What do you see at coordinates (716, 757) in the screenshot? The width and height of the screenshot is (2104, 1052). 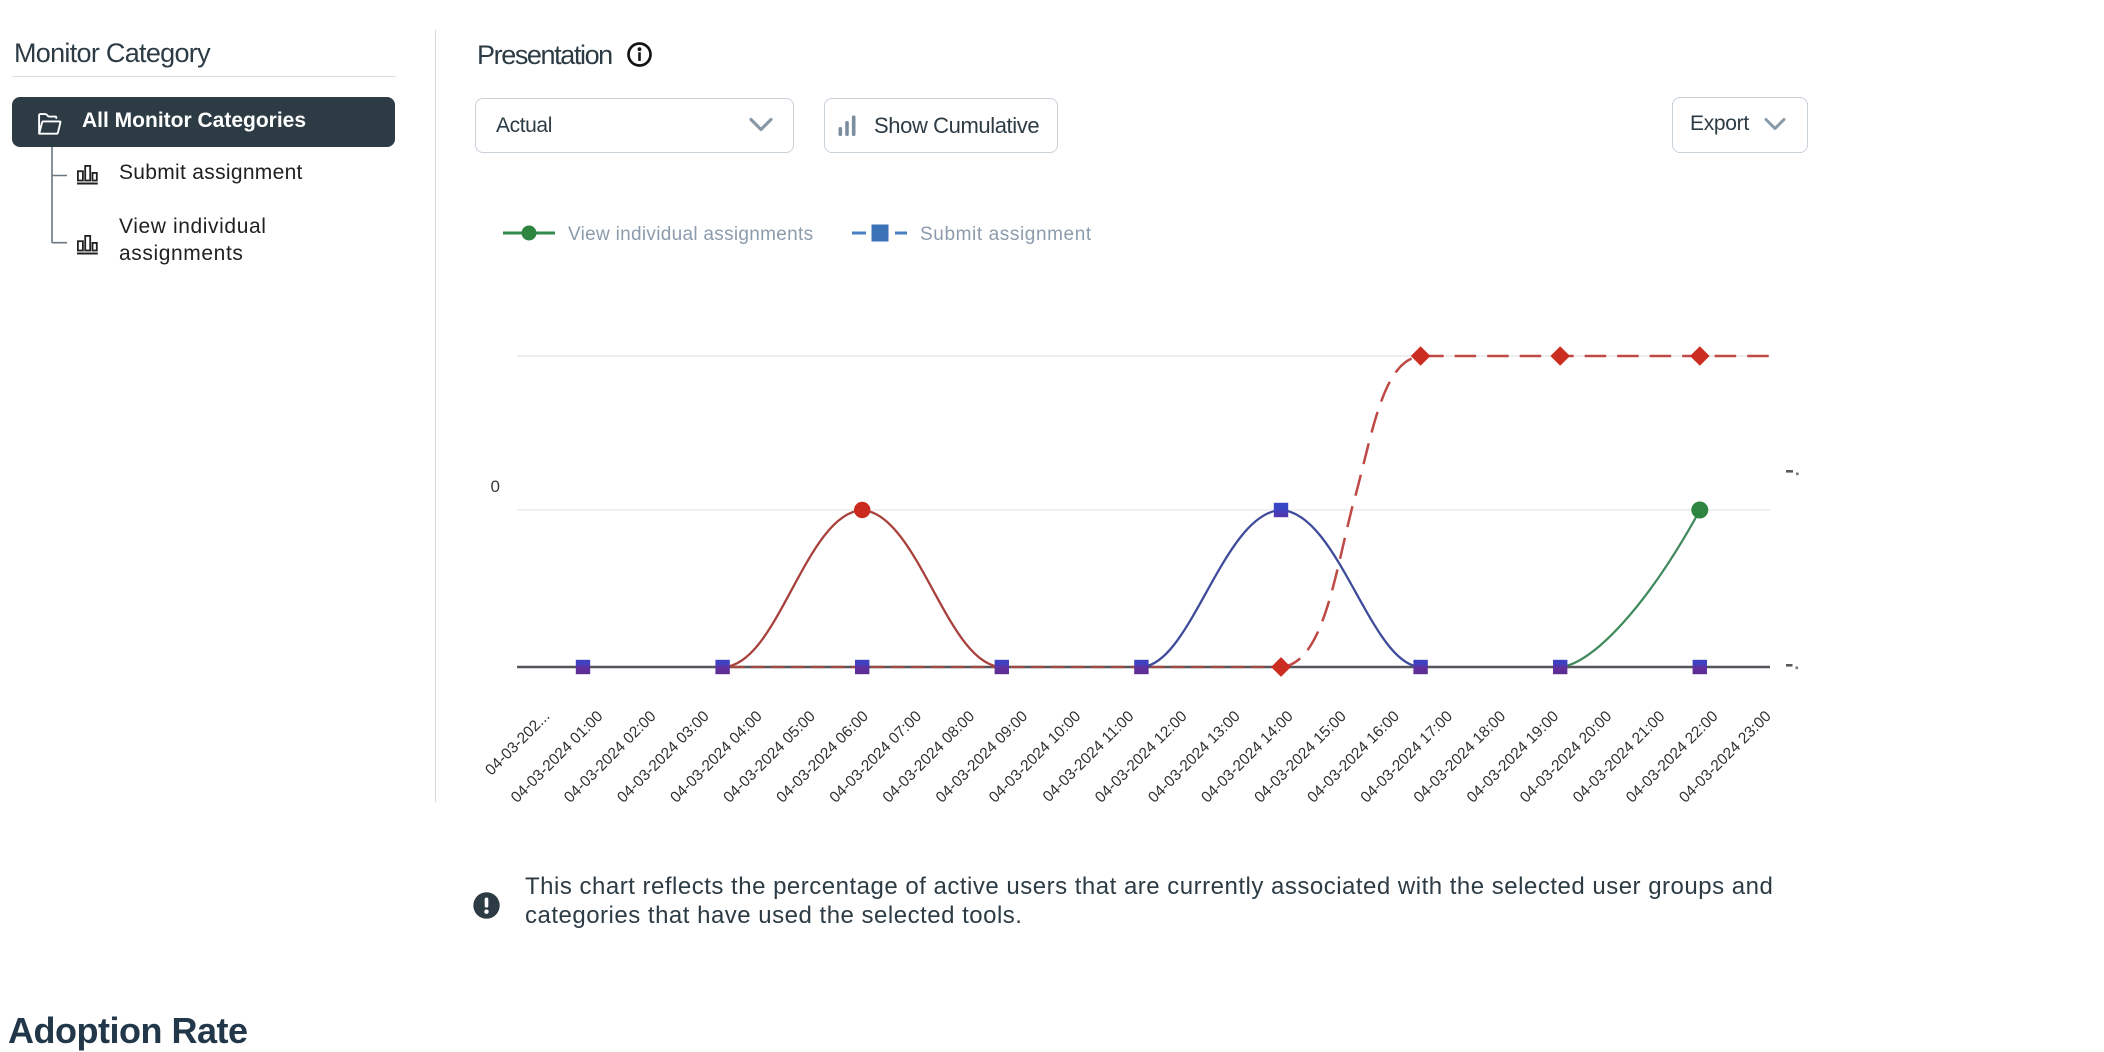 I see `svg-text: 04-03-2024 04:00` at bounding box center [716, 757].